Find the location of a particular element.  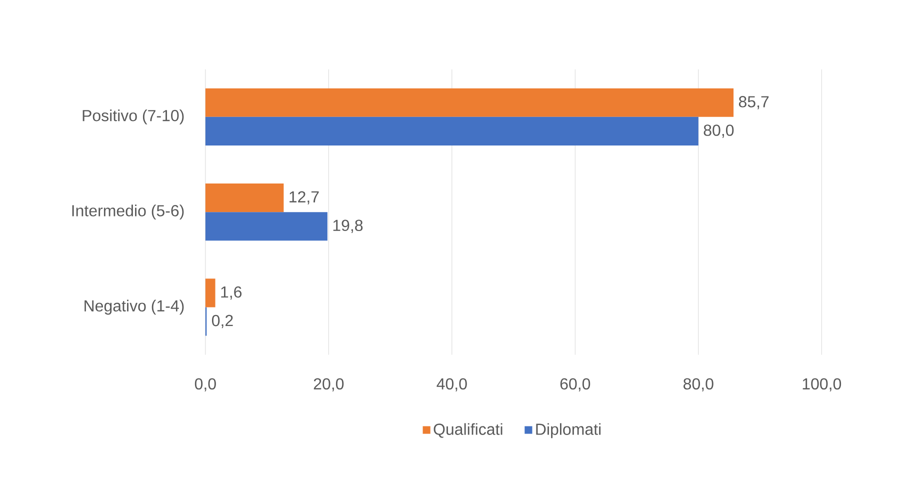

x-tick-label: 80,0 is located at coordinates (699, 385).